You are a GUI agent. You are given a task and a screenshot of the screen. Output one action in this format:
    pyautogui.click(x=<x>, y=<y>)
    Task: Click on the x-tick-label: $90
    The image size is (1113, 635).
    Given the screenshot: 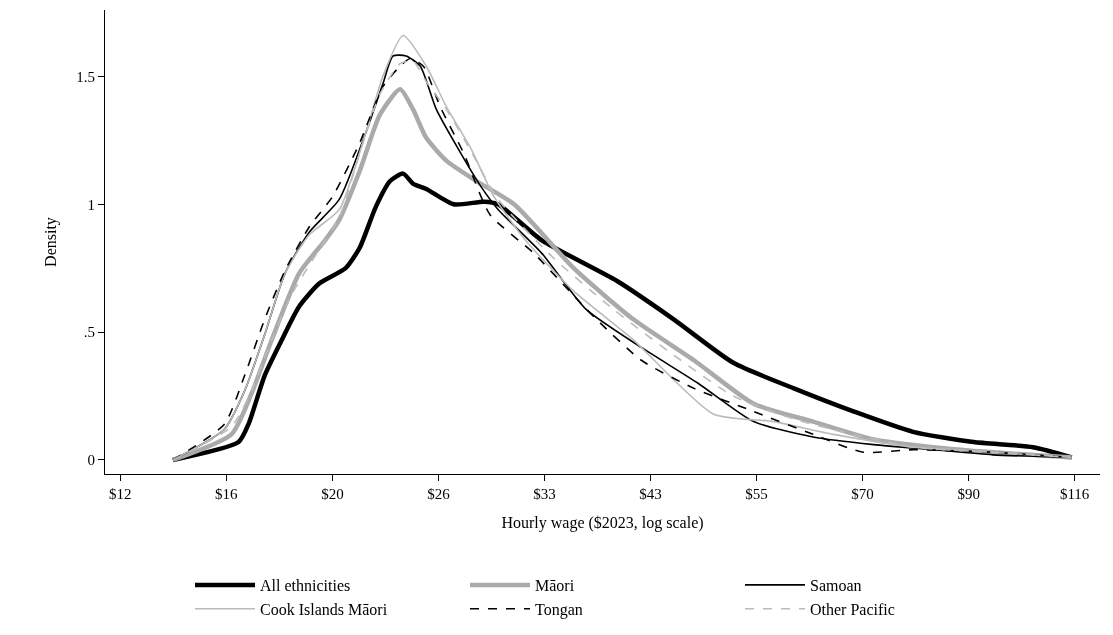 What is the action you would take?
    pyautogui.click(x=968, y=494)
    